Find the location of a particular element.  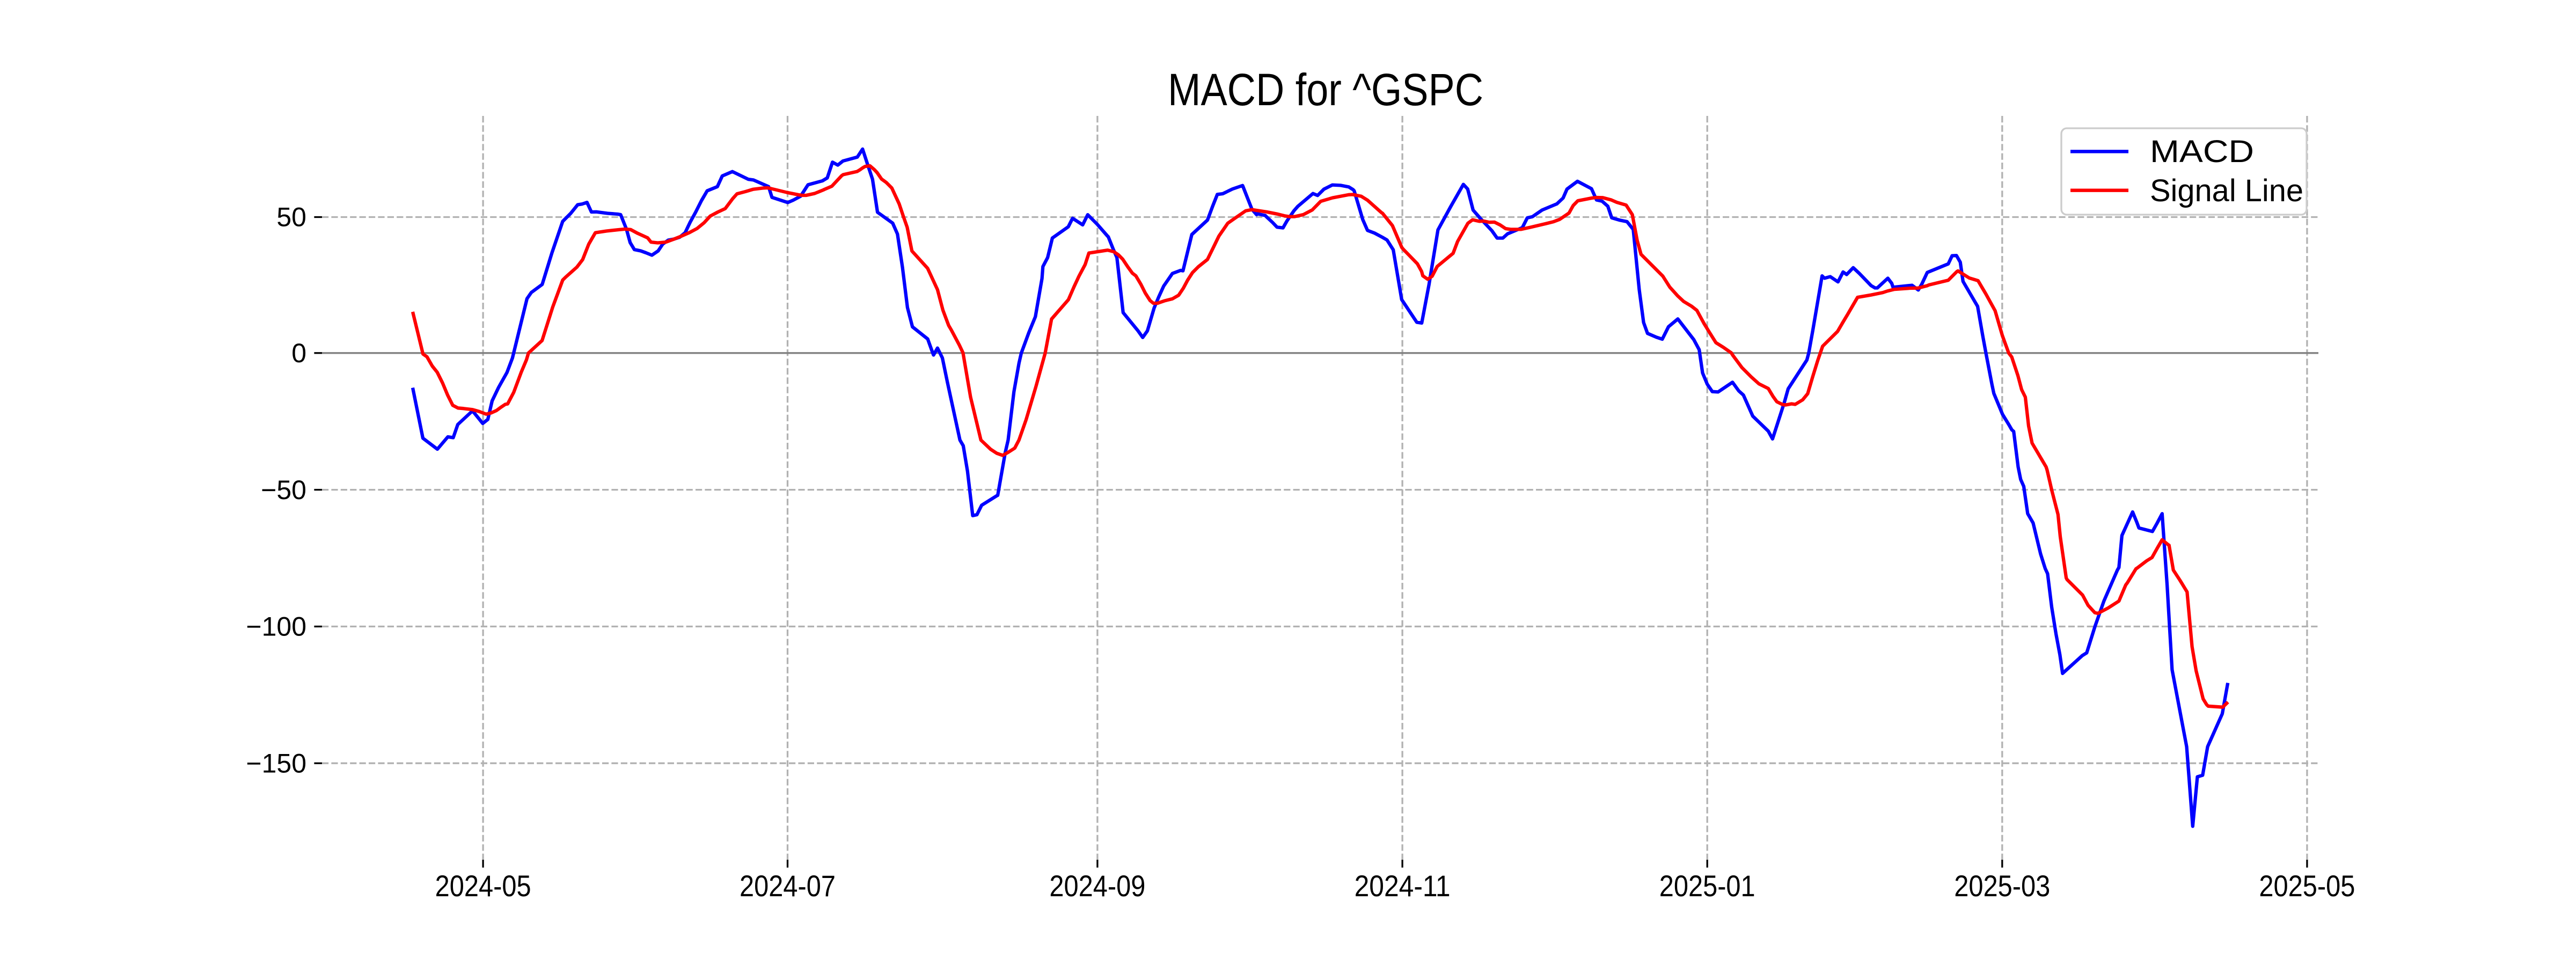

svg-text: 2024-09 is located at coordinates (1097, 886).